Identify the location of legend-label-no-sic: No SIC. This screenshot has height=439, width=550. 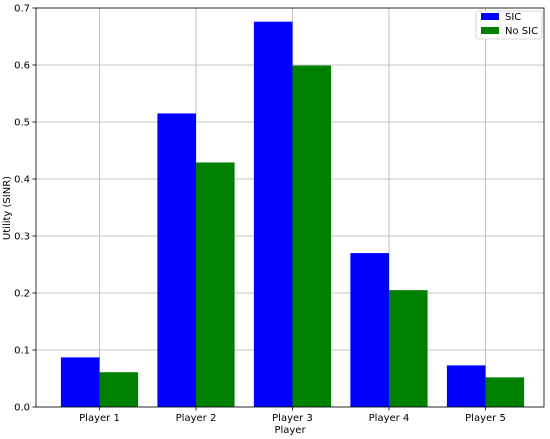
(521, 31).